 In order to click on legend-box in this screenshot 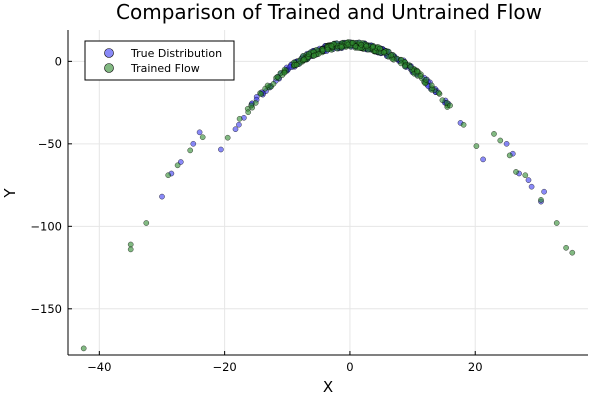, I will do `click(159, 60)`.